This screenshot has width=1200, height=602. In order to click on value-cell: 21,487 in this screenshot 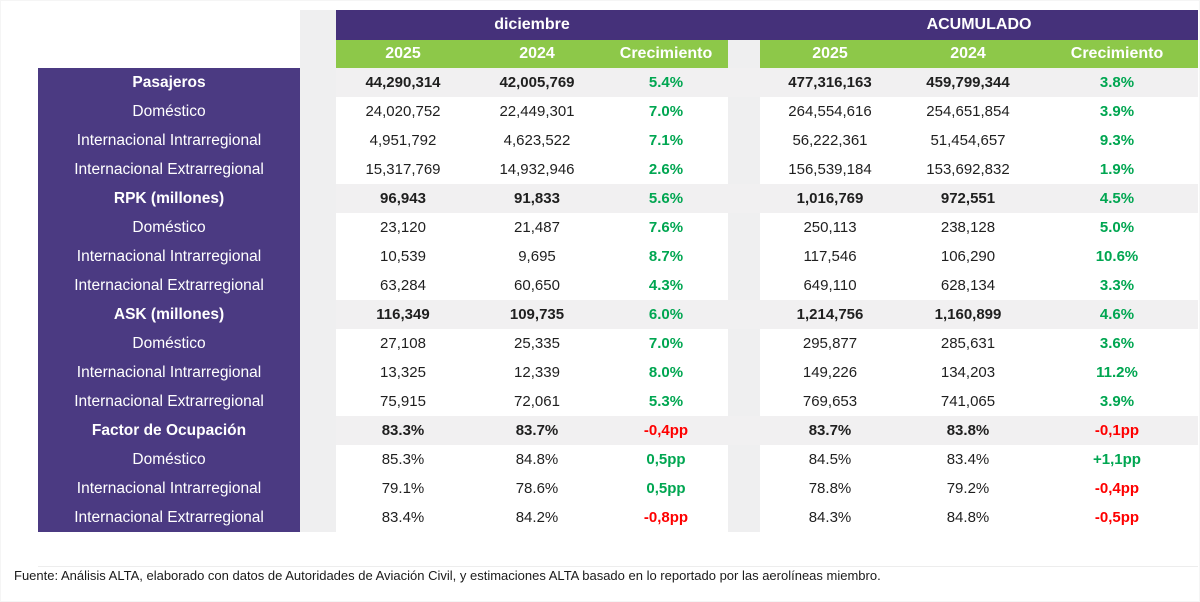, I will do `click(537, 227)`.